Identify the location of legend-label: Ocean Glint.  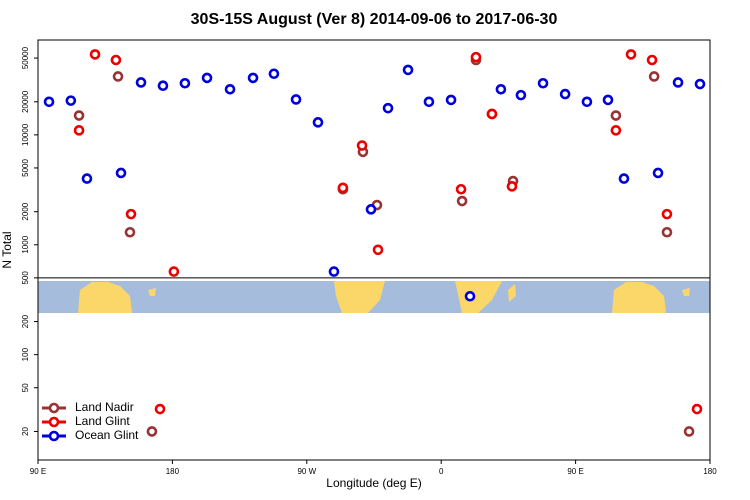
(107, 435).